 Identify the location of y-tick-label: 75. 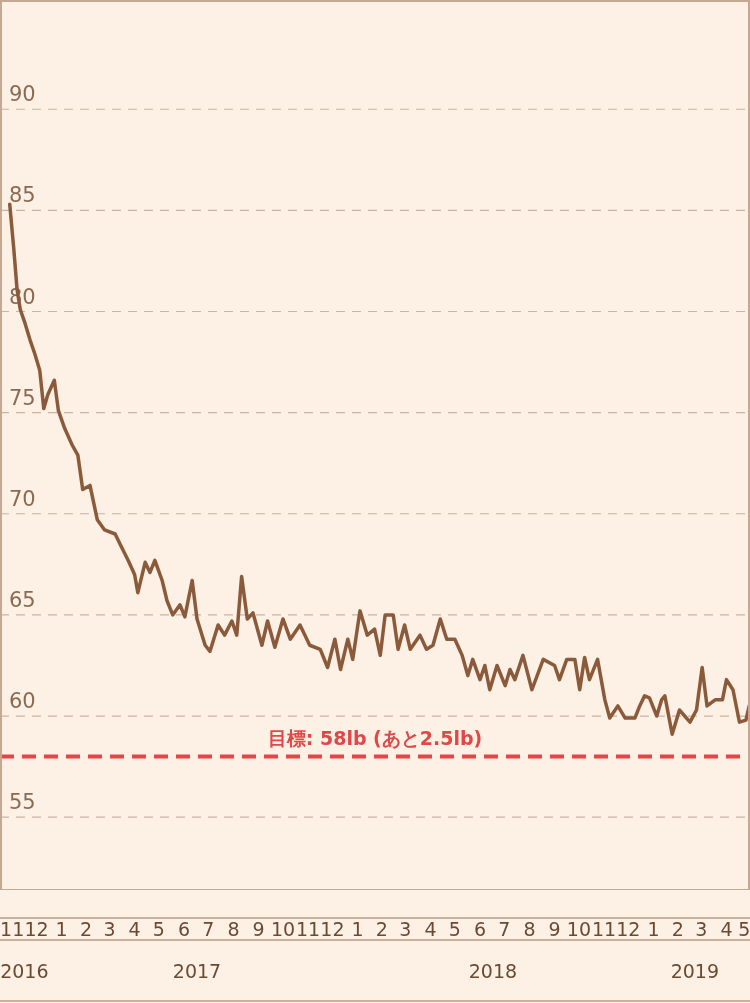
(22, 397).